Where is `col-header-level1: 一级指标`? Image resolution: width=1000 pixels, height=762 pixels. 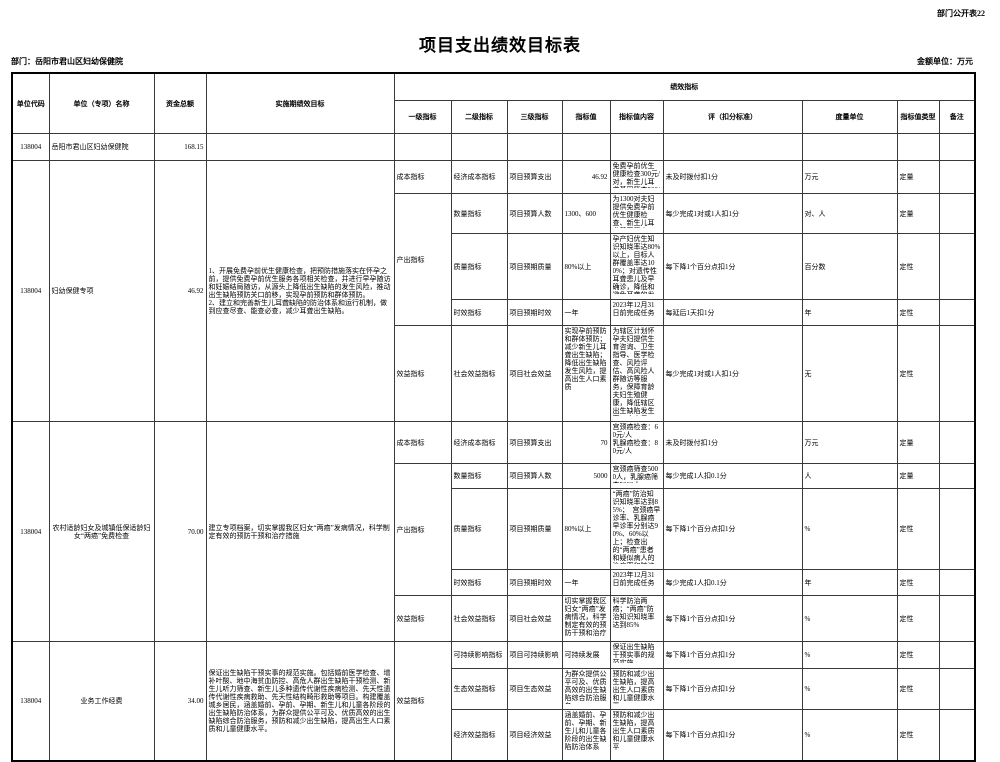 col-header-level1: 一级指标 is located at coordinates (422, 117).